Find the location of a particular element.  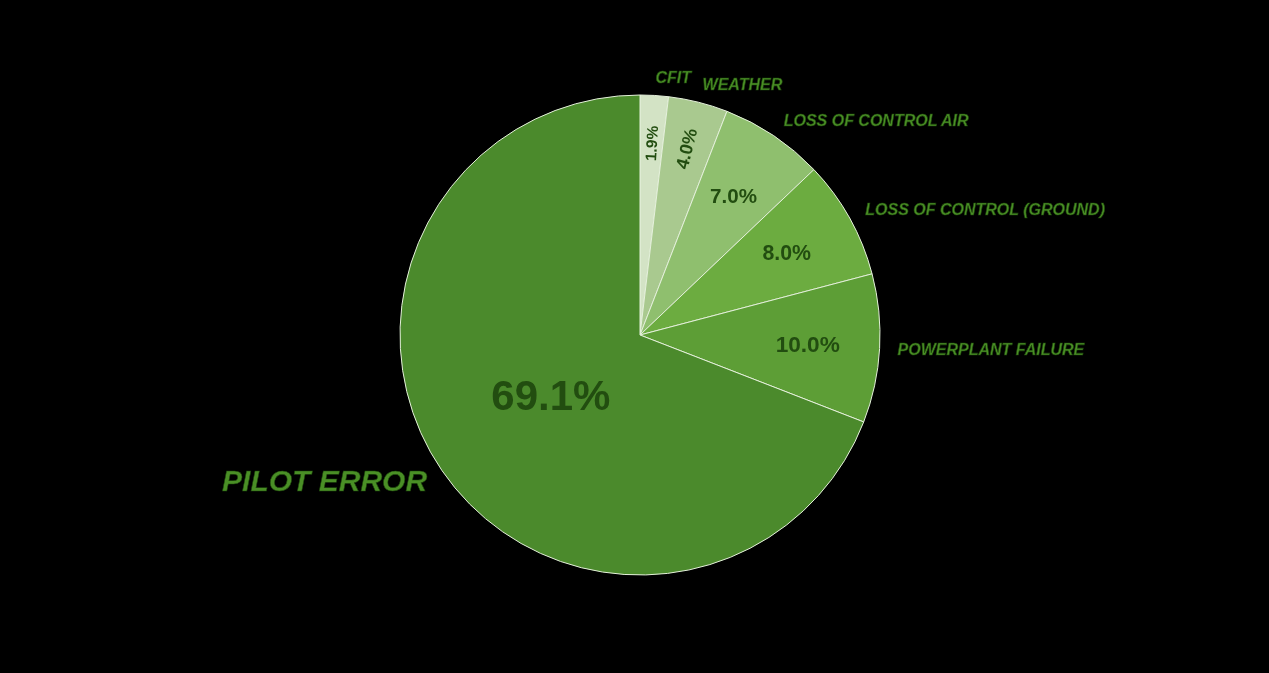

data-label: 7.0% is located at coordinates (734, 195).